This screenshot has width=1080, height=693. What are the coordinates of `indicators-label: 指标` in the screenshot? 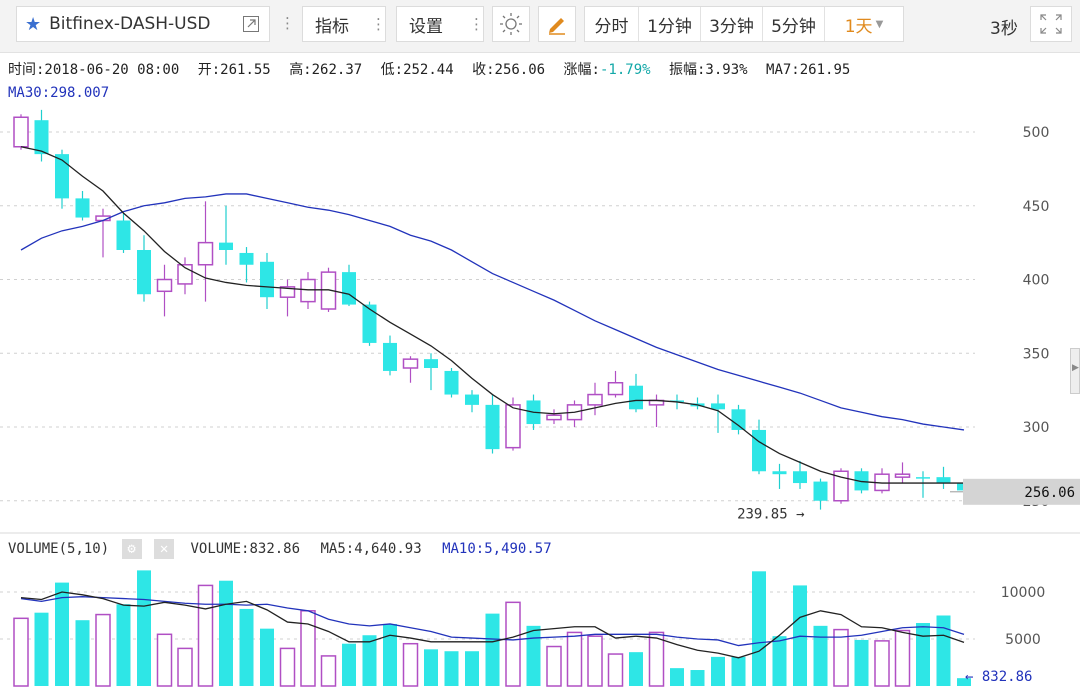 It's located at (332, 26).